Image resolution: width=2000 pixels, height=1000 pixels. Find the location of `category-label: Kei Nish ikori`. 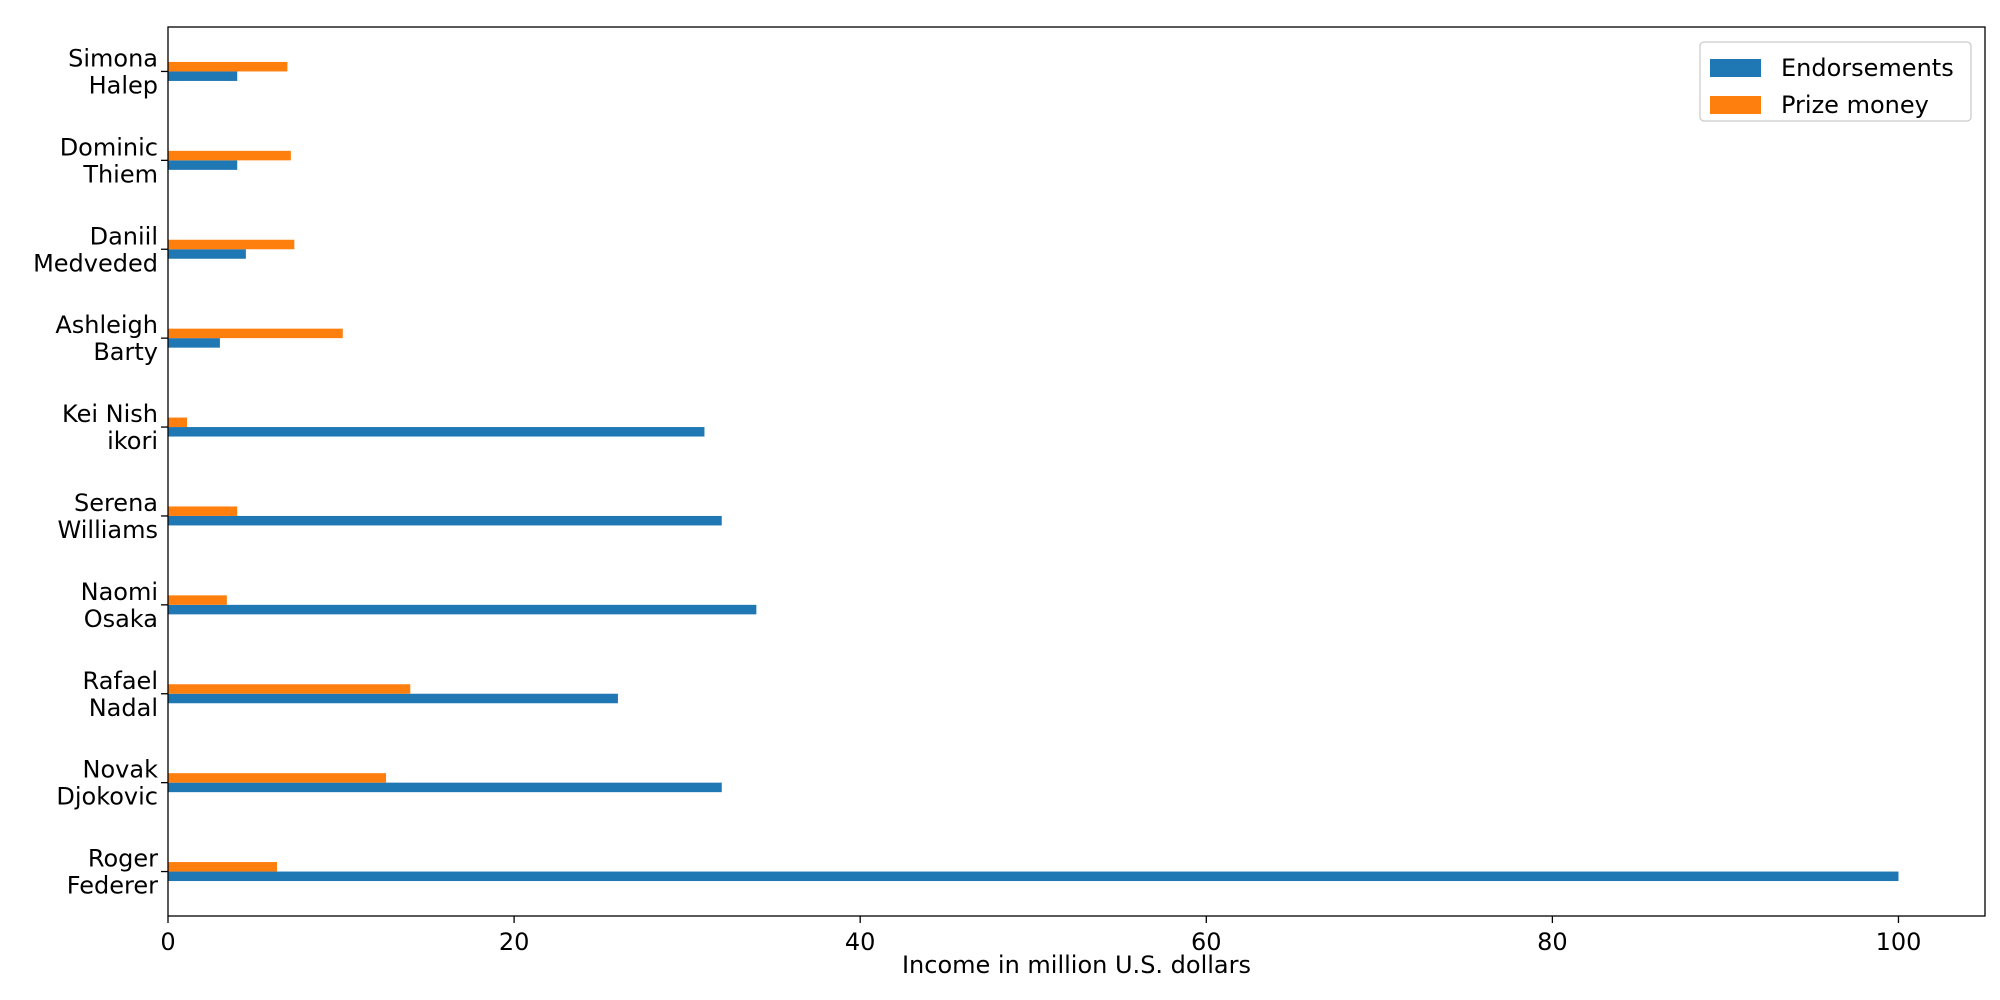

category-label: Kei Nish ikori is located at coordinates (110, 427).